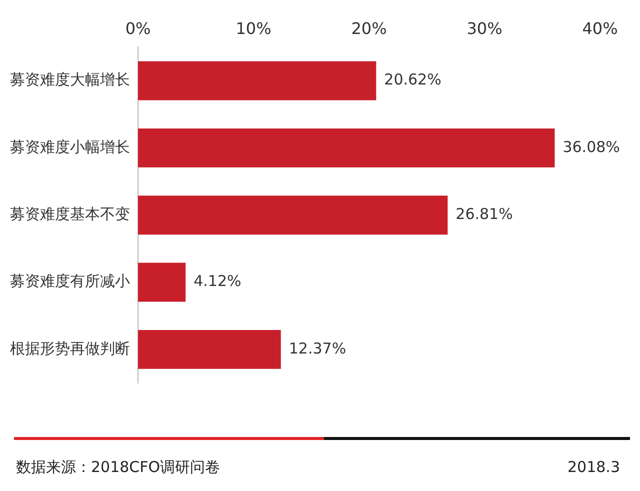  I want to click on y-tick-label: 募资难度大幅增长, so click(70, 79).